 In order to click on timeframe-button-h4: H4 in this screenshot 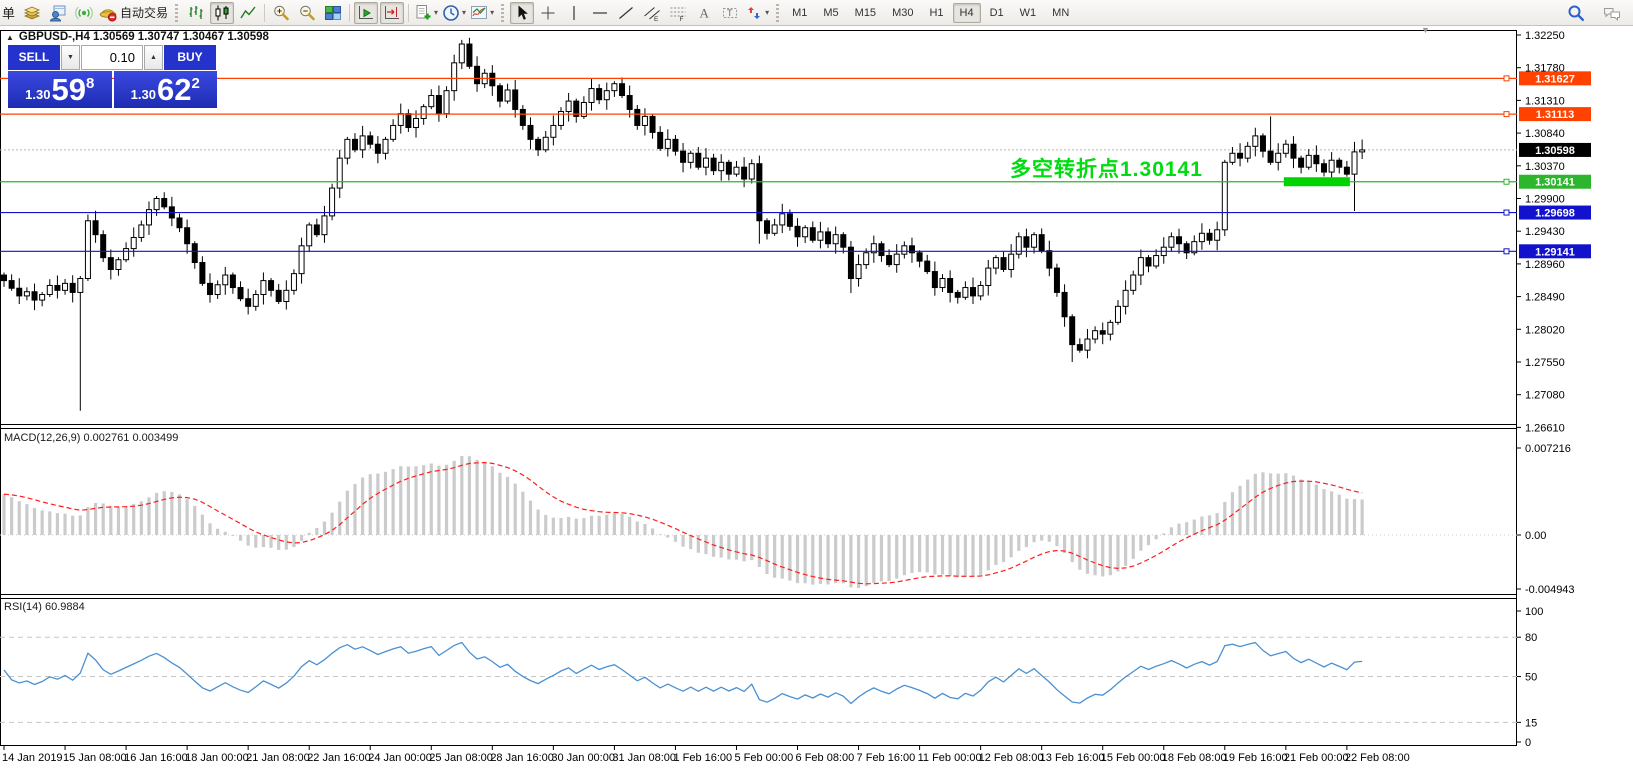, I will do `click(966, 12)`.